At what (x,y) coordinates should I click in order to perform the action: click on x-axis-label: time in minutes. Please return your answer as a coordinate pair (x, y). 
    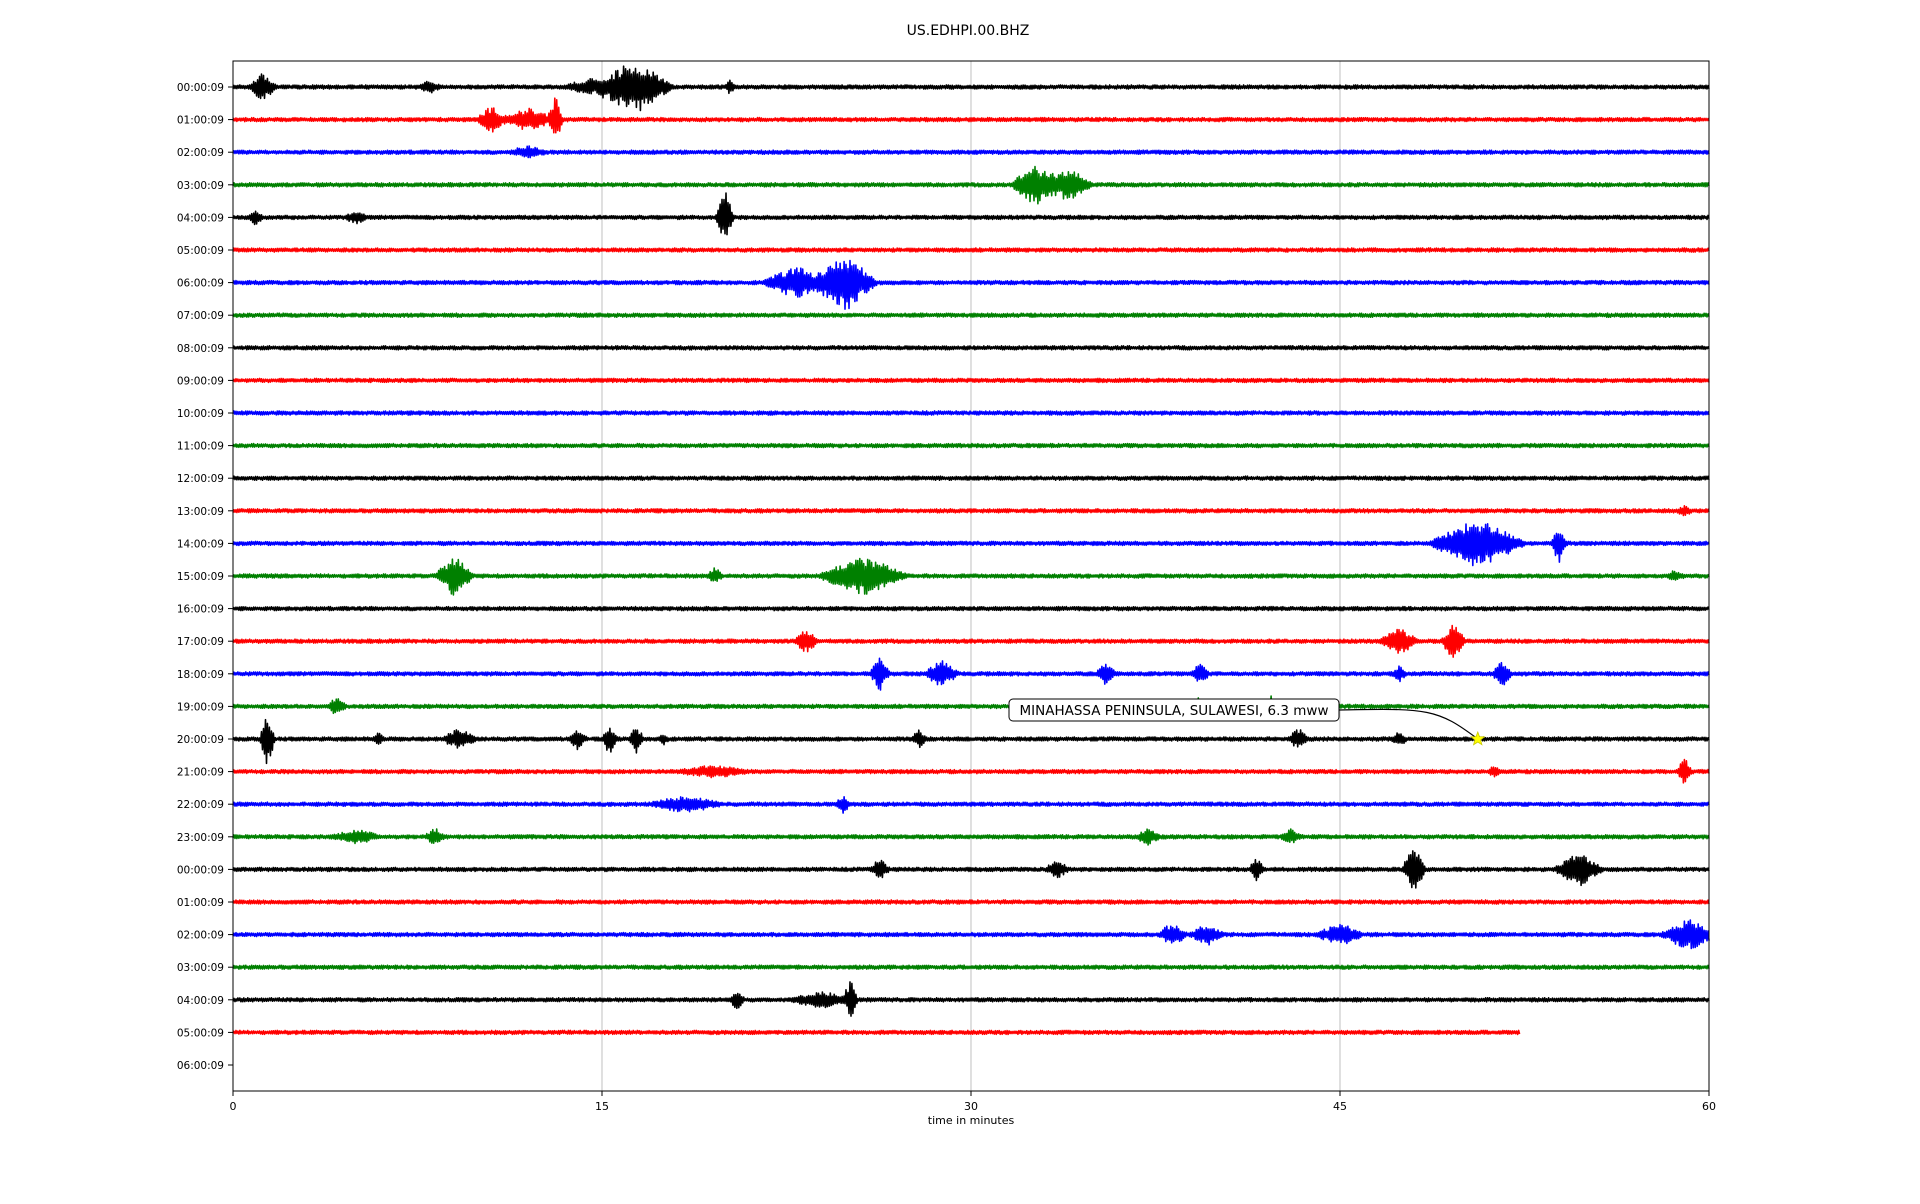
    Looking at the image, I should click on (971, 1120).